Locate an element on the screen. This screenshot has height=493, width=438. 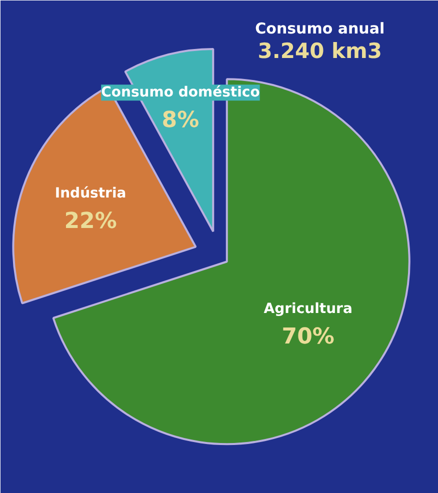
slice-label: Consumo doméstico is located at coordinates (180, 92).